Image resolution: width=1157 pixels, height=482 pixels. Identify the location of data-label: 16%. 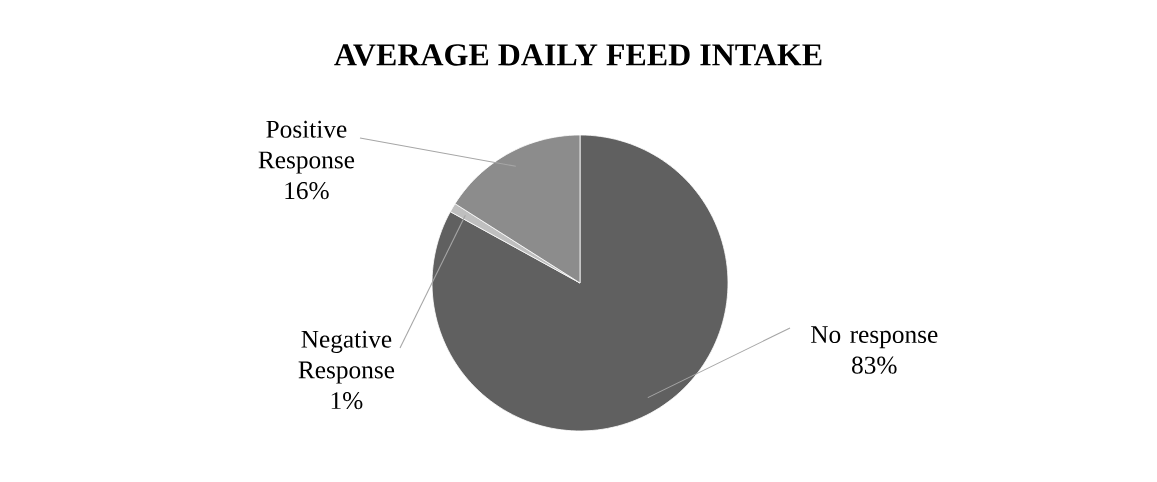
(307, 191).